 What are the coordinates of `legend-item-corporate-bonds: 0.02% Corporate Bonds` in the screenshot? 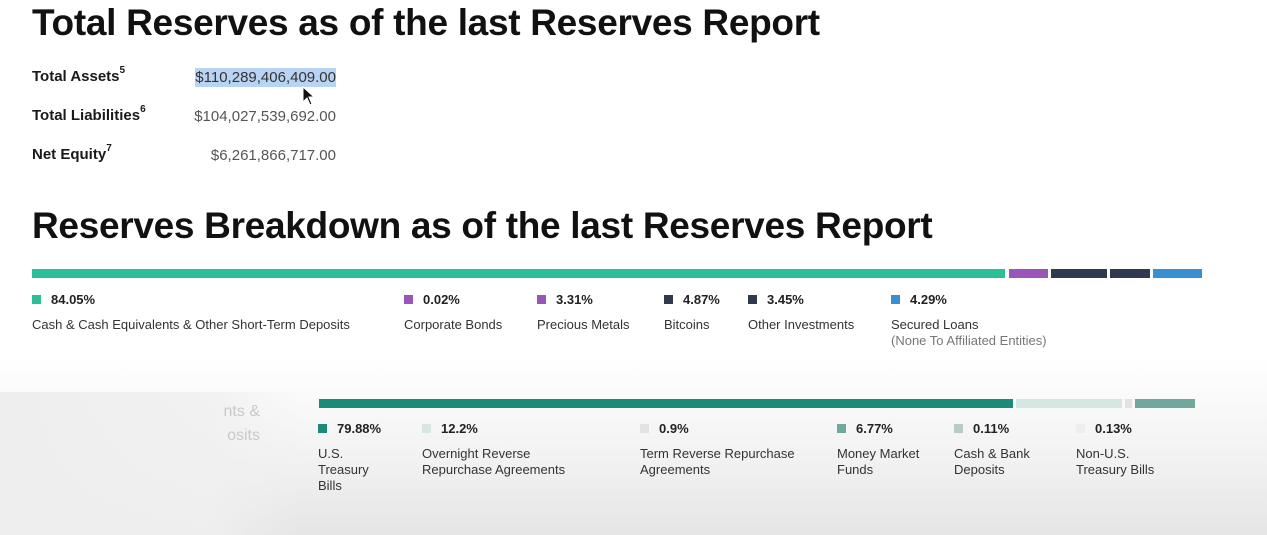 It's located at (453, 312).